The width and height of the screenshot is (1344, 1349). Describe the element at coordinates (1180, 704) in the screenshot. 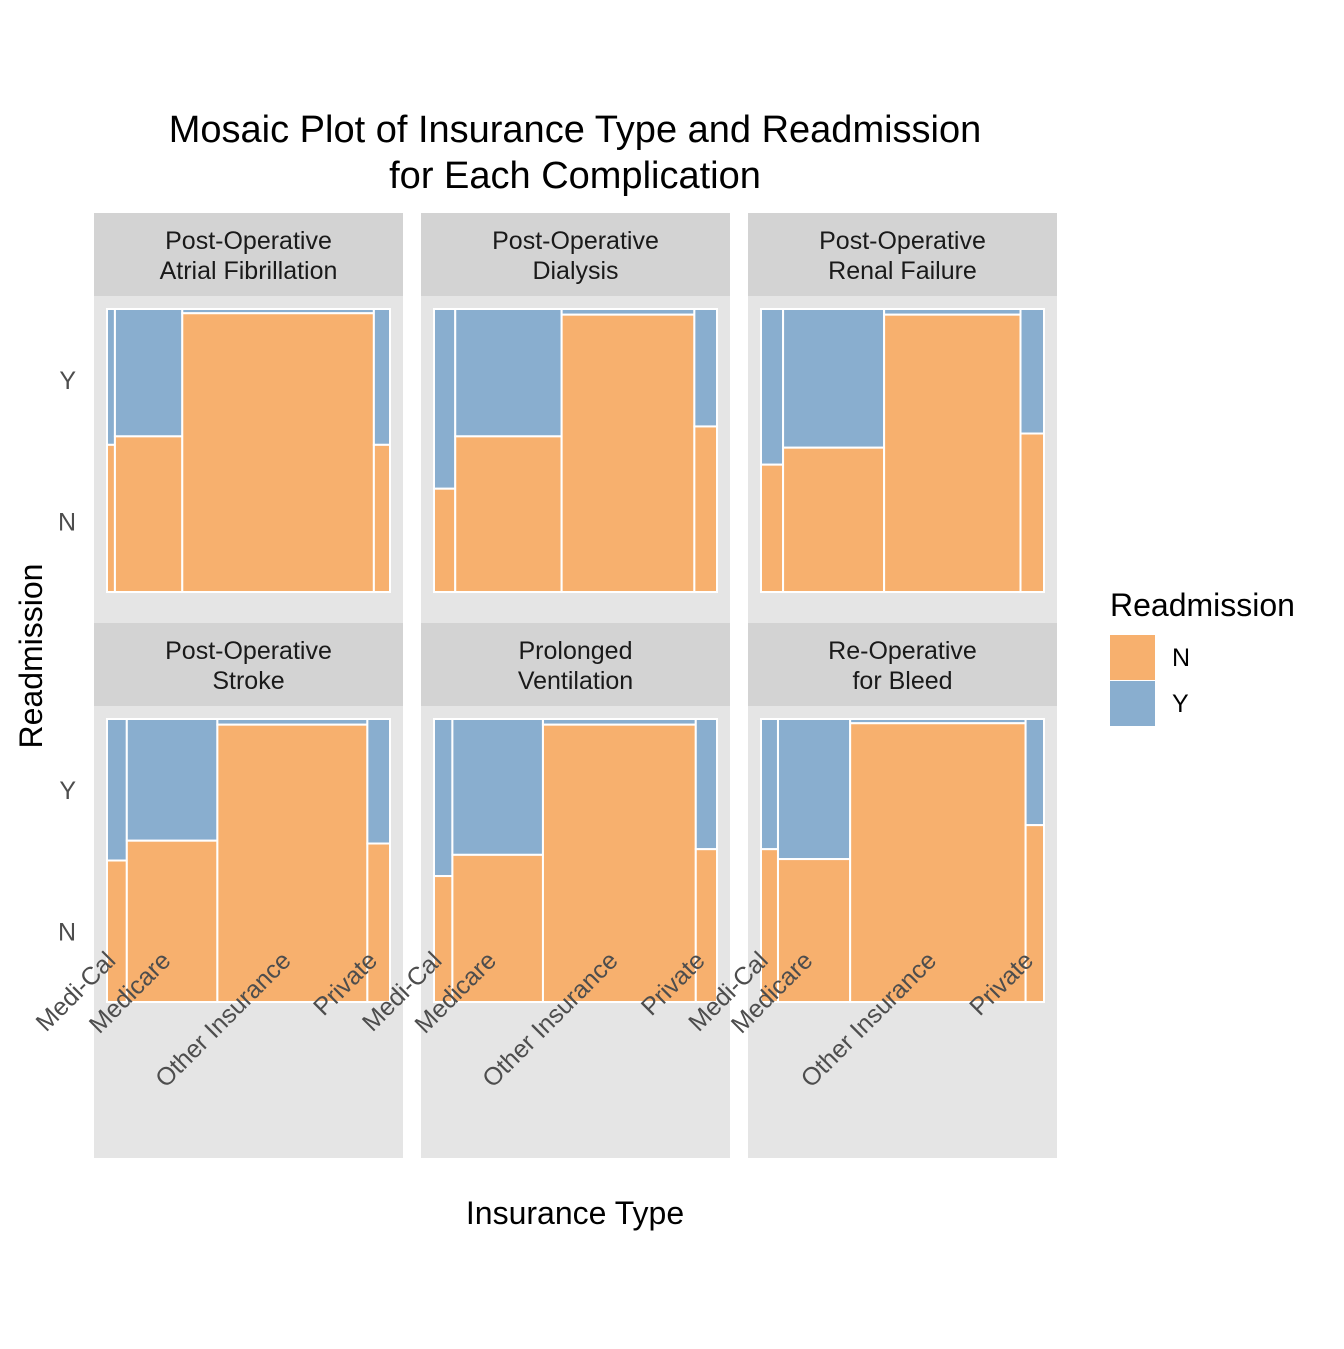

I see `legend-label: Y` at that location.